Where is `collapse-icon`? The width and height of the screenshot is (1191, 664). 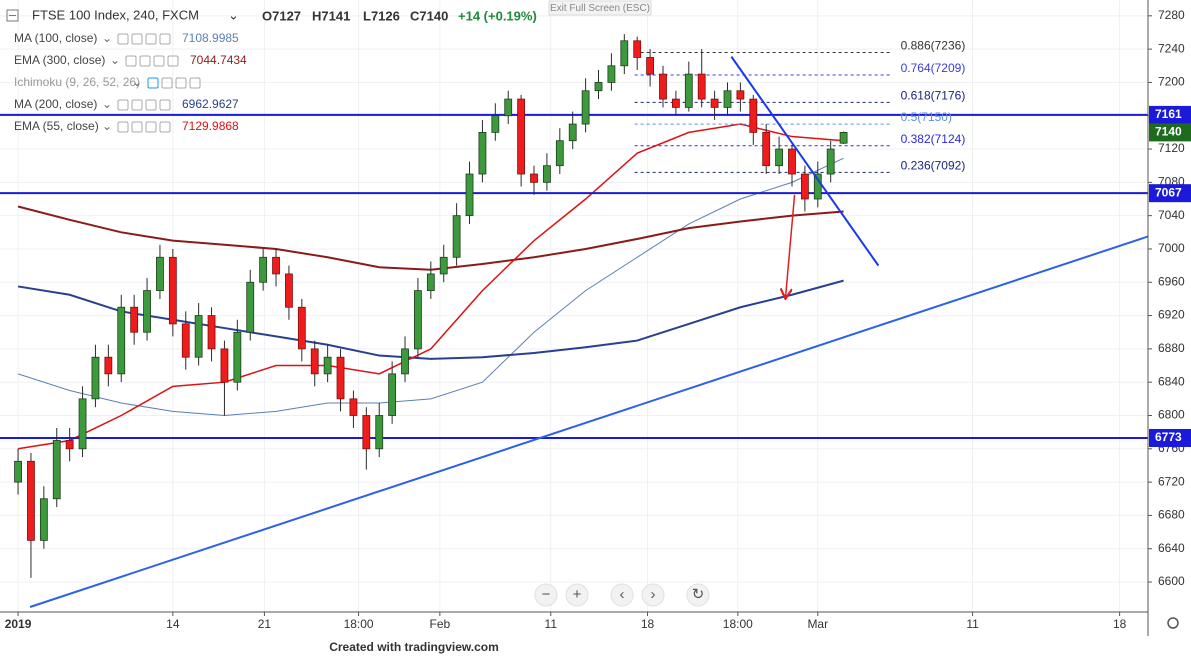 collapse-icon is located at coordinates (12, 15).